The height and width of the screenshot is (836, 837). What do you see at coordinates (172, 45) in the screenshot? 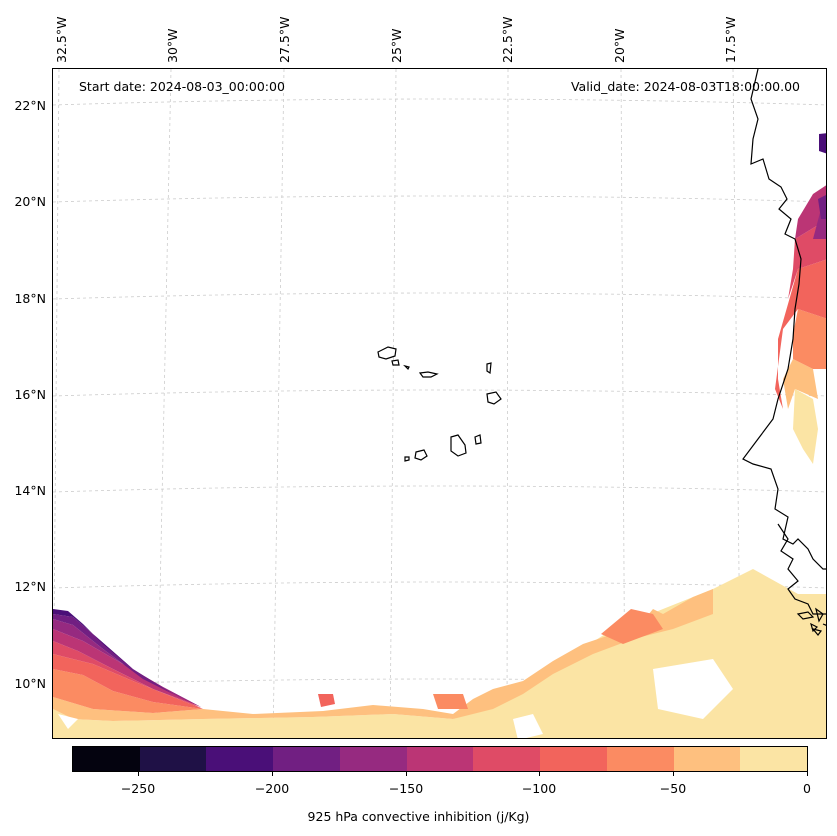
I see `lon-label-30w: 30°W` at bounding box center [172, 45].